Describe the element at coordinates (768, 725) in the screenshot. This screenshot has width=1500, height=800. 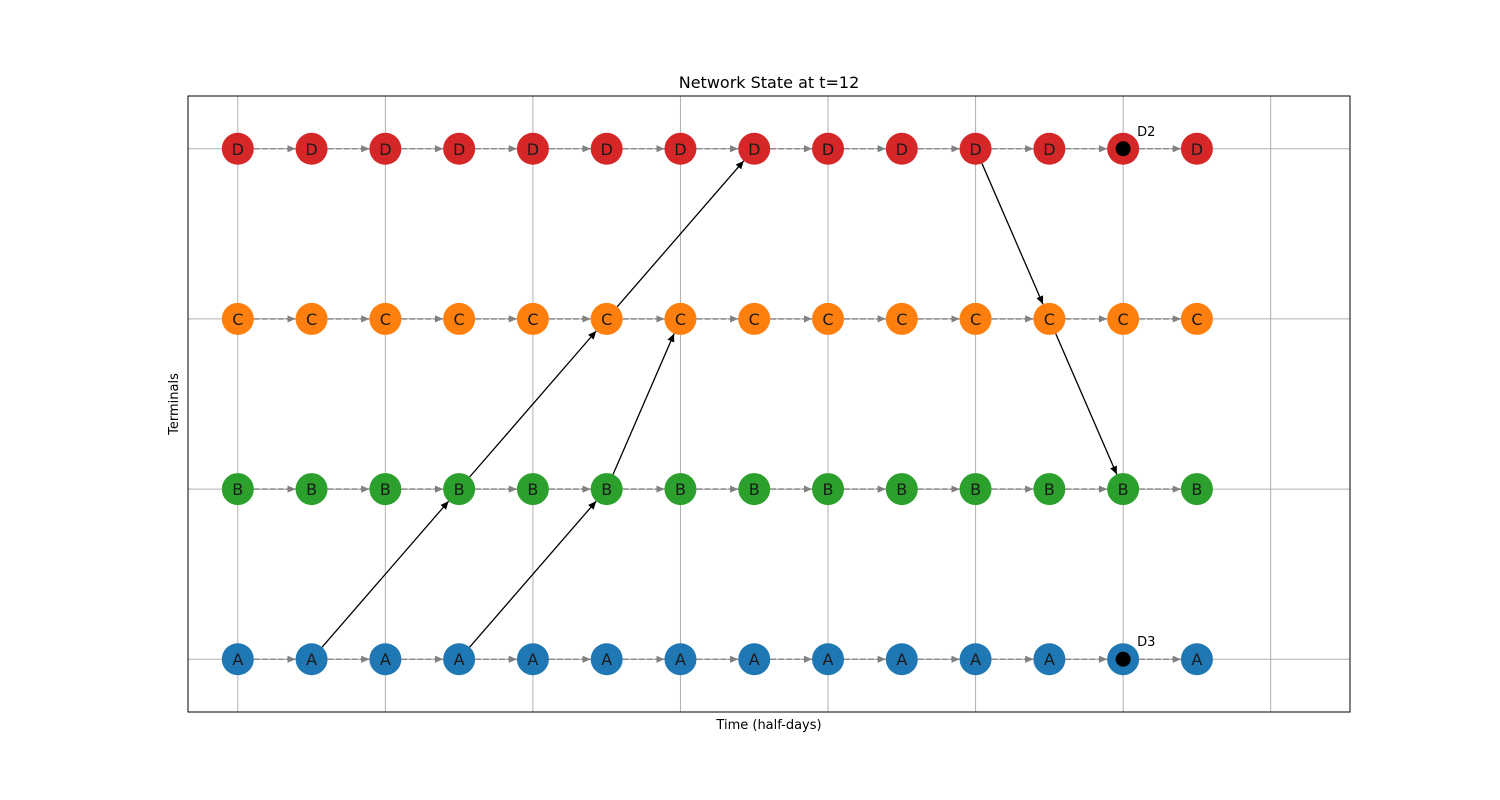
I see `x-axis-label: Time (half-days)` at that location.